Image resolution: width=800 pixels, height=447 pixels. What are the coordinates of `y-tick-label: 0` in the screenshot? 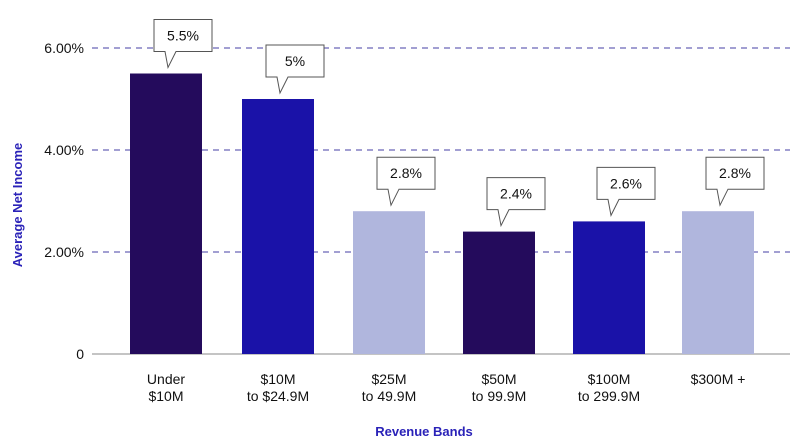 It's located at (80, 354).